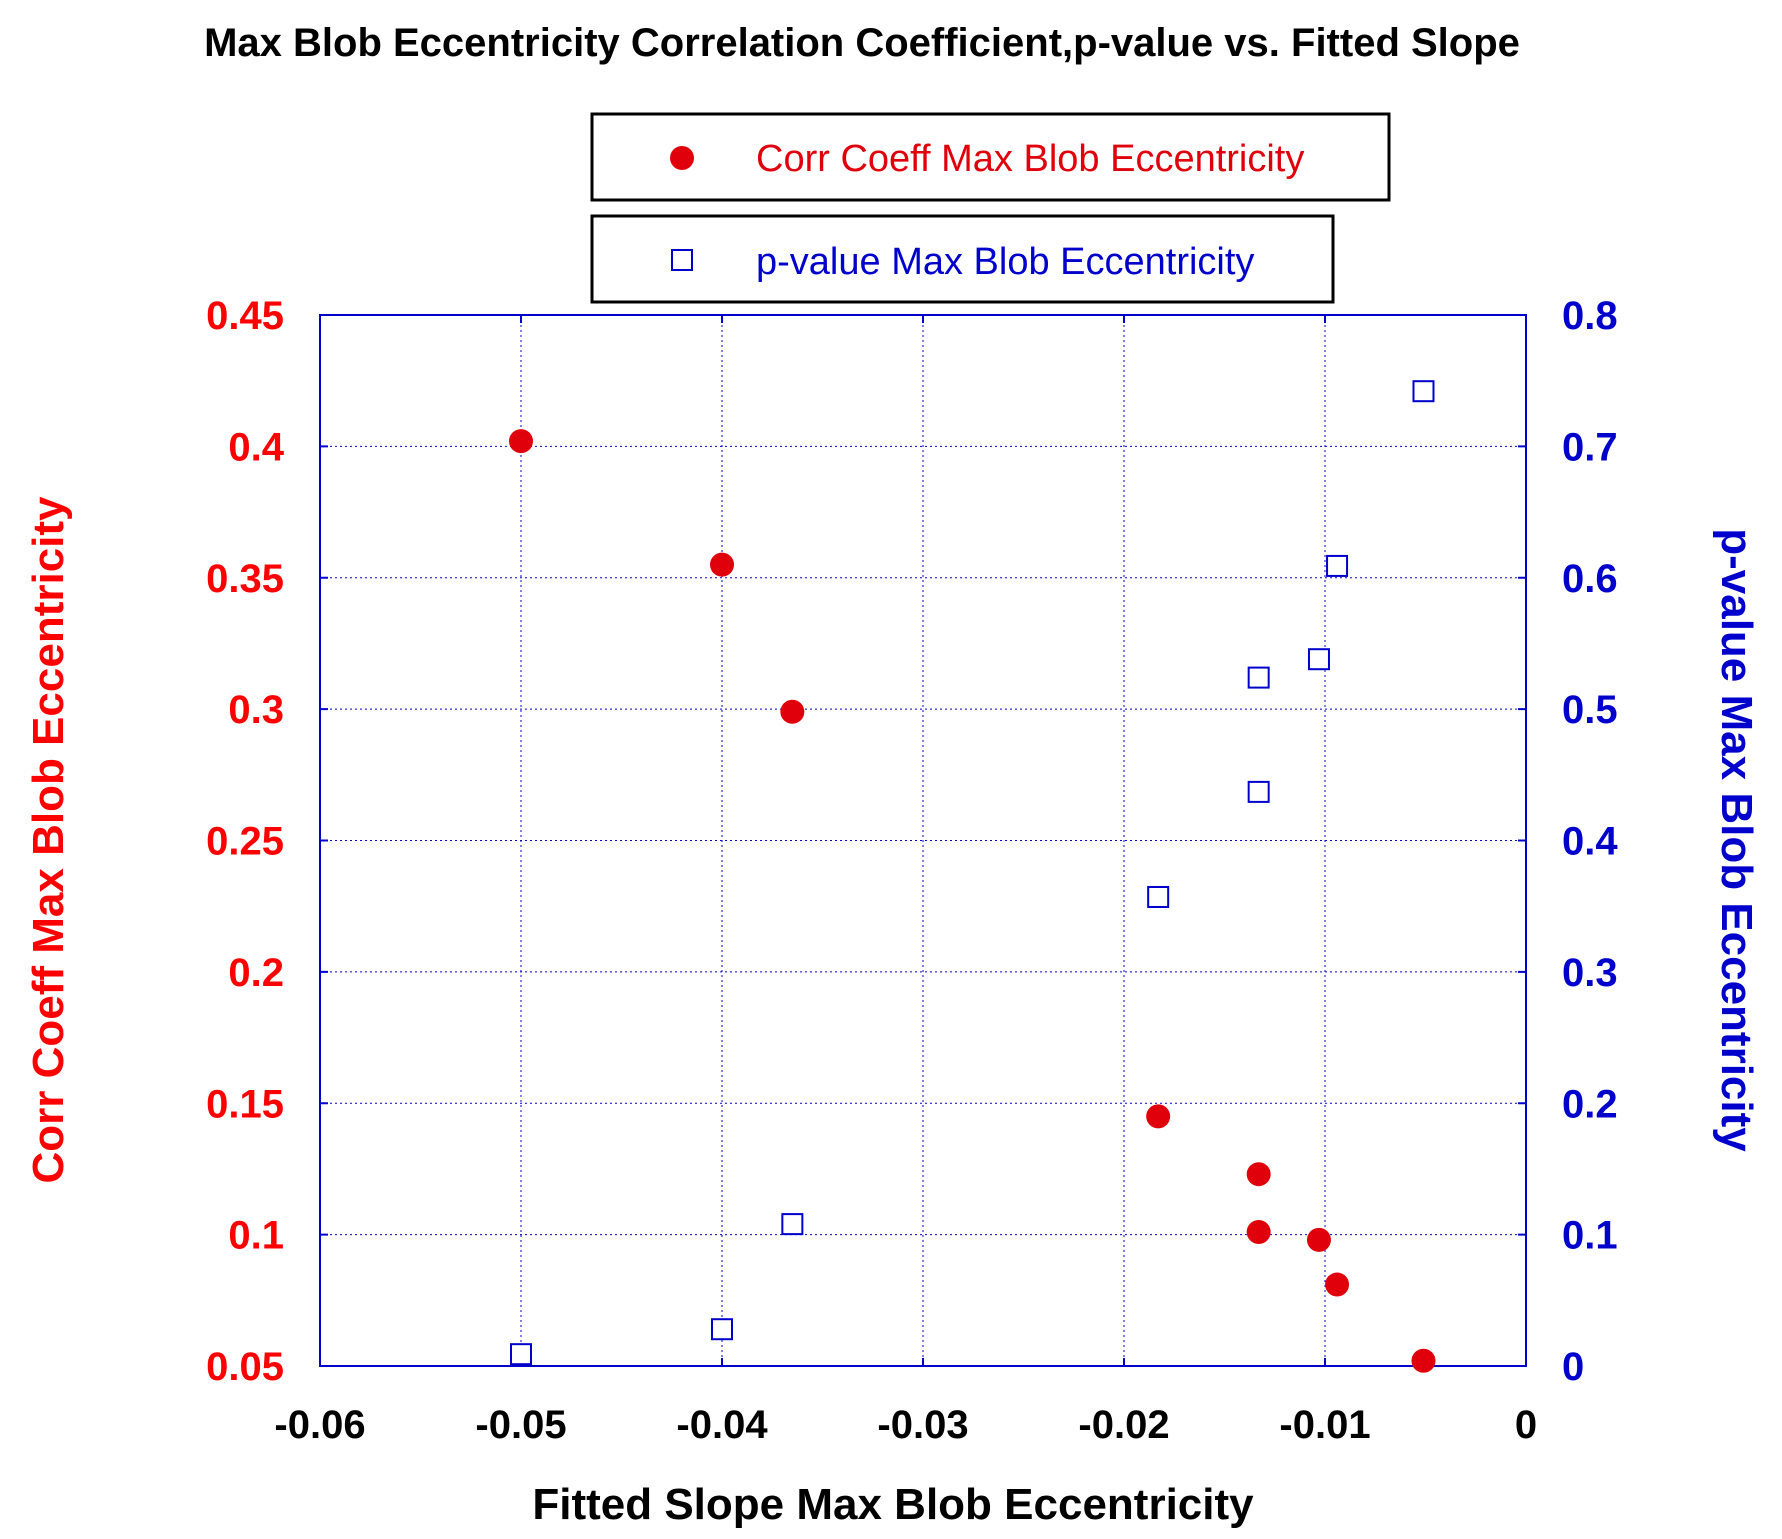 This screenshot has width=1782, height=1539. Describe the element at coordinates (1590, 710) in the screenshot. I see `y-right-tick-label: 0.5` at that location.